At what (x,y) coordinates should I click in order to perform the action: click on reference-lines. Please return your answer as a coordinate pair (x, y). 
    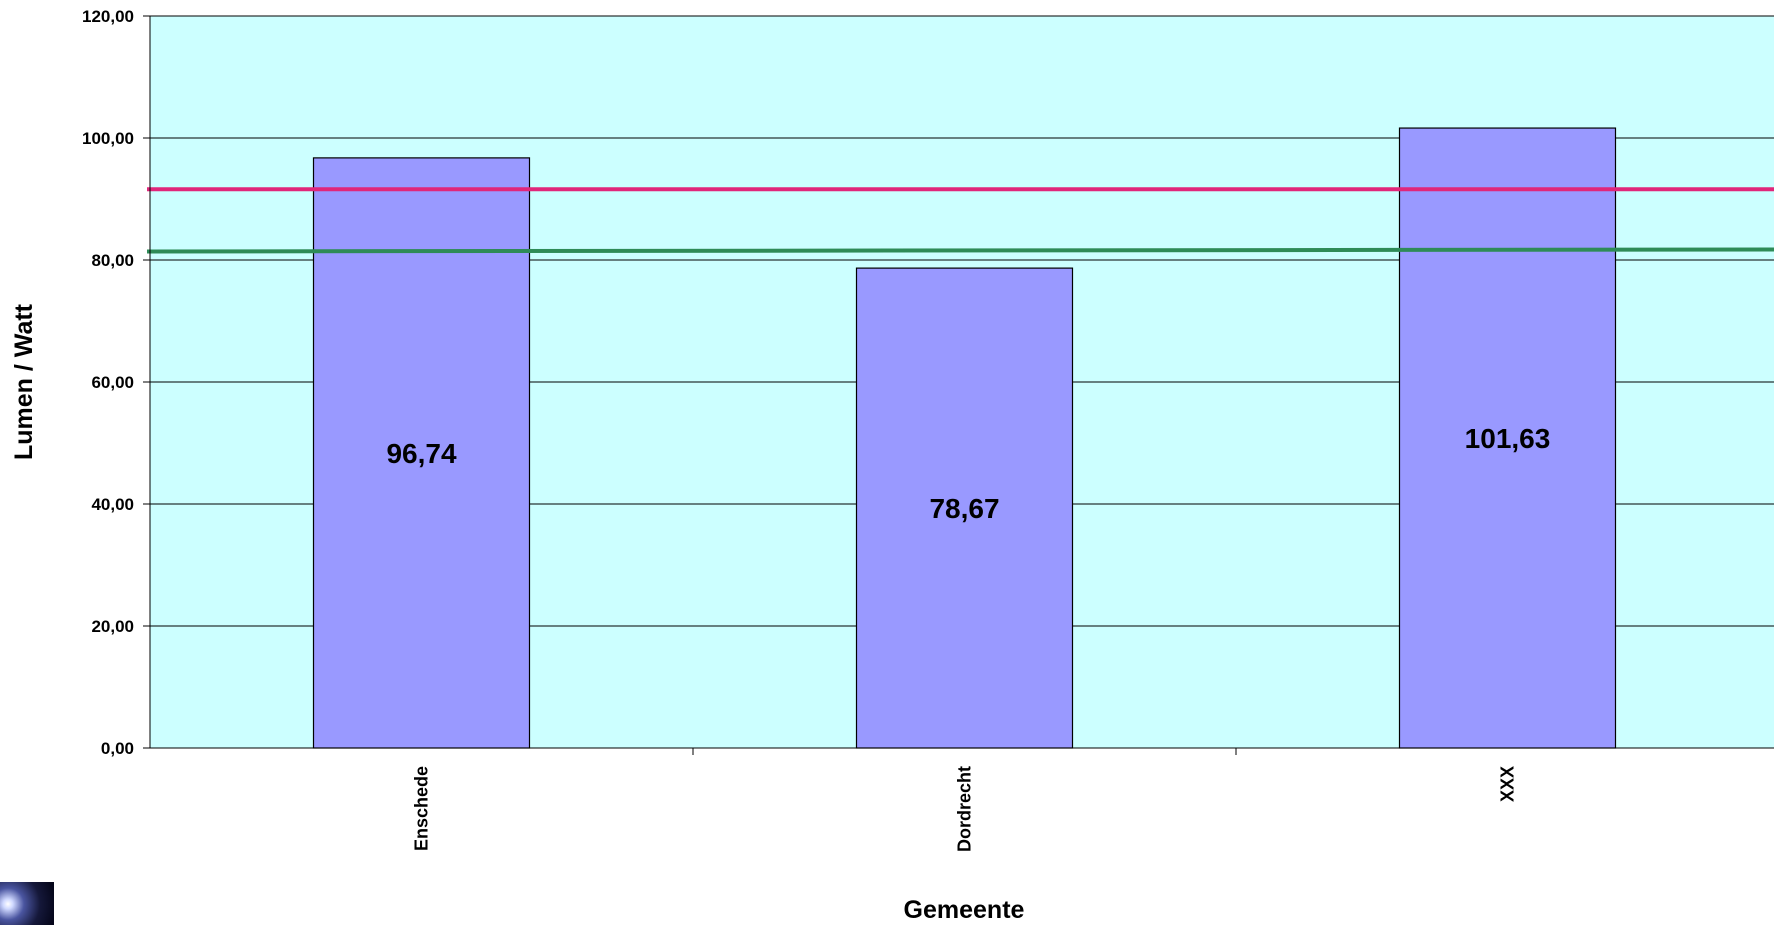
    Looking at the image, I should click on (960, 220).